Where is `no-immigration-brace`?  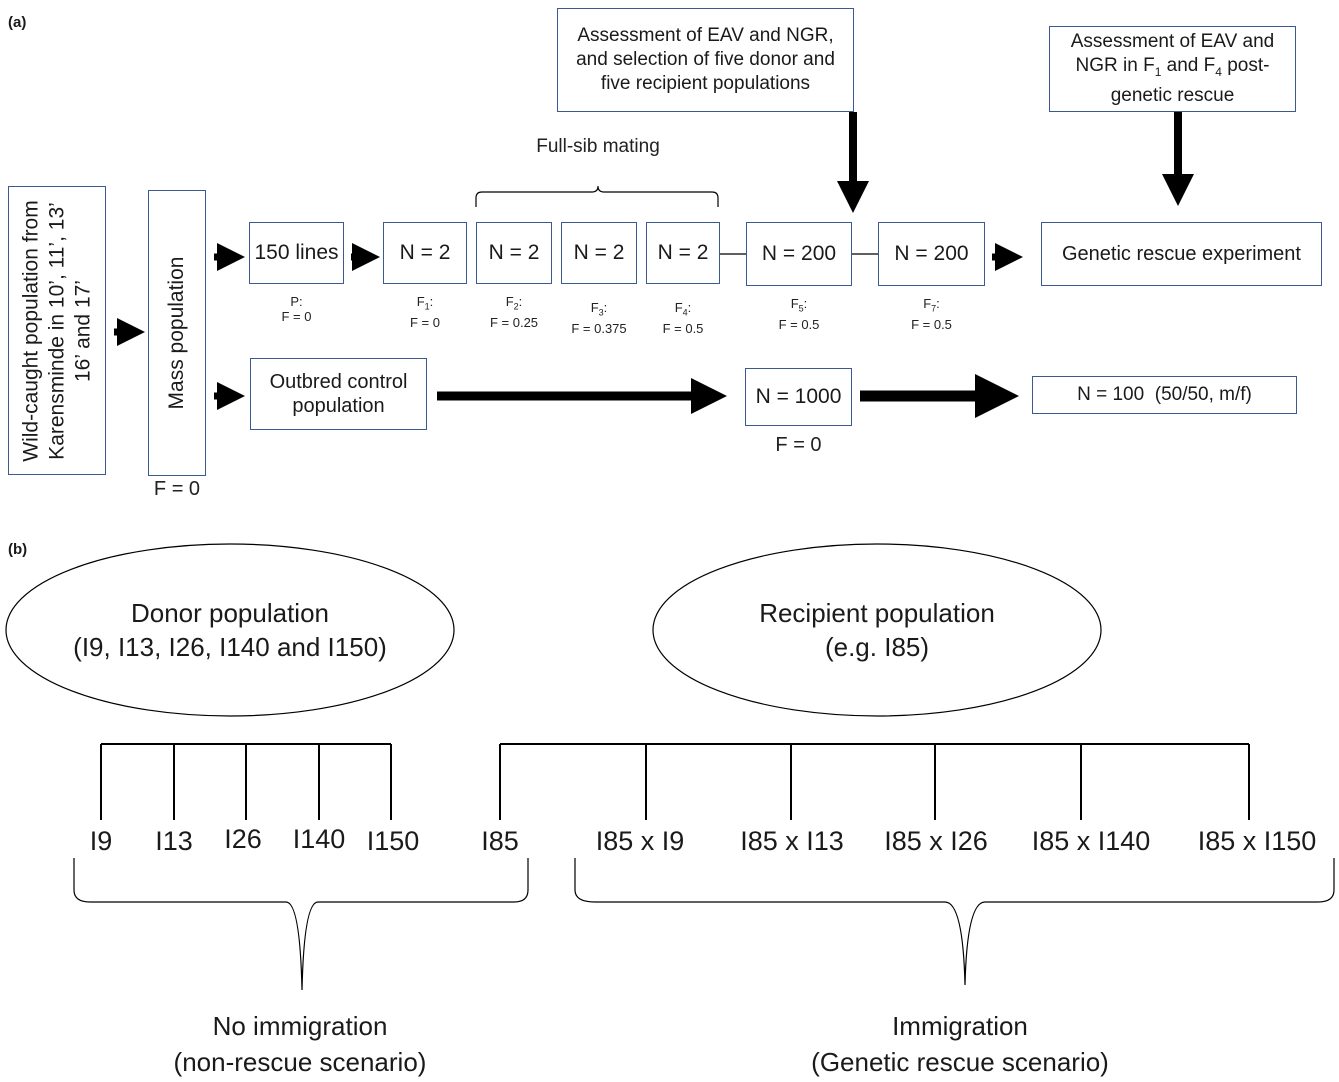
no-immigration-brace is located at coordinates (301, 924).